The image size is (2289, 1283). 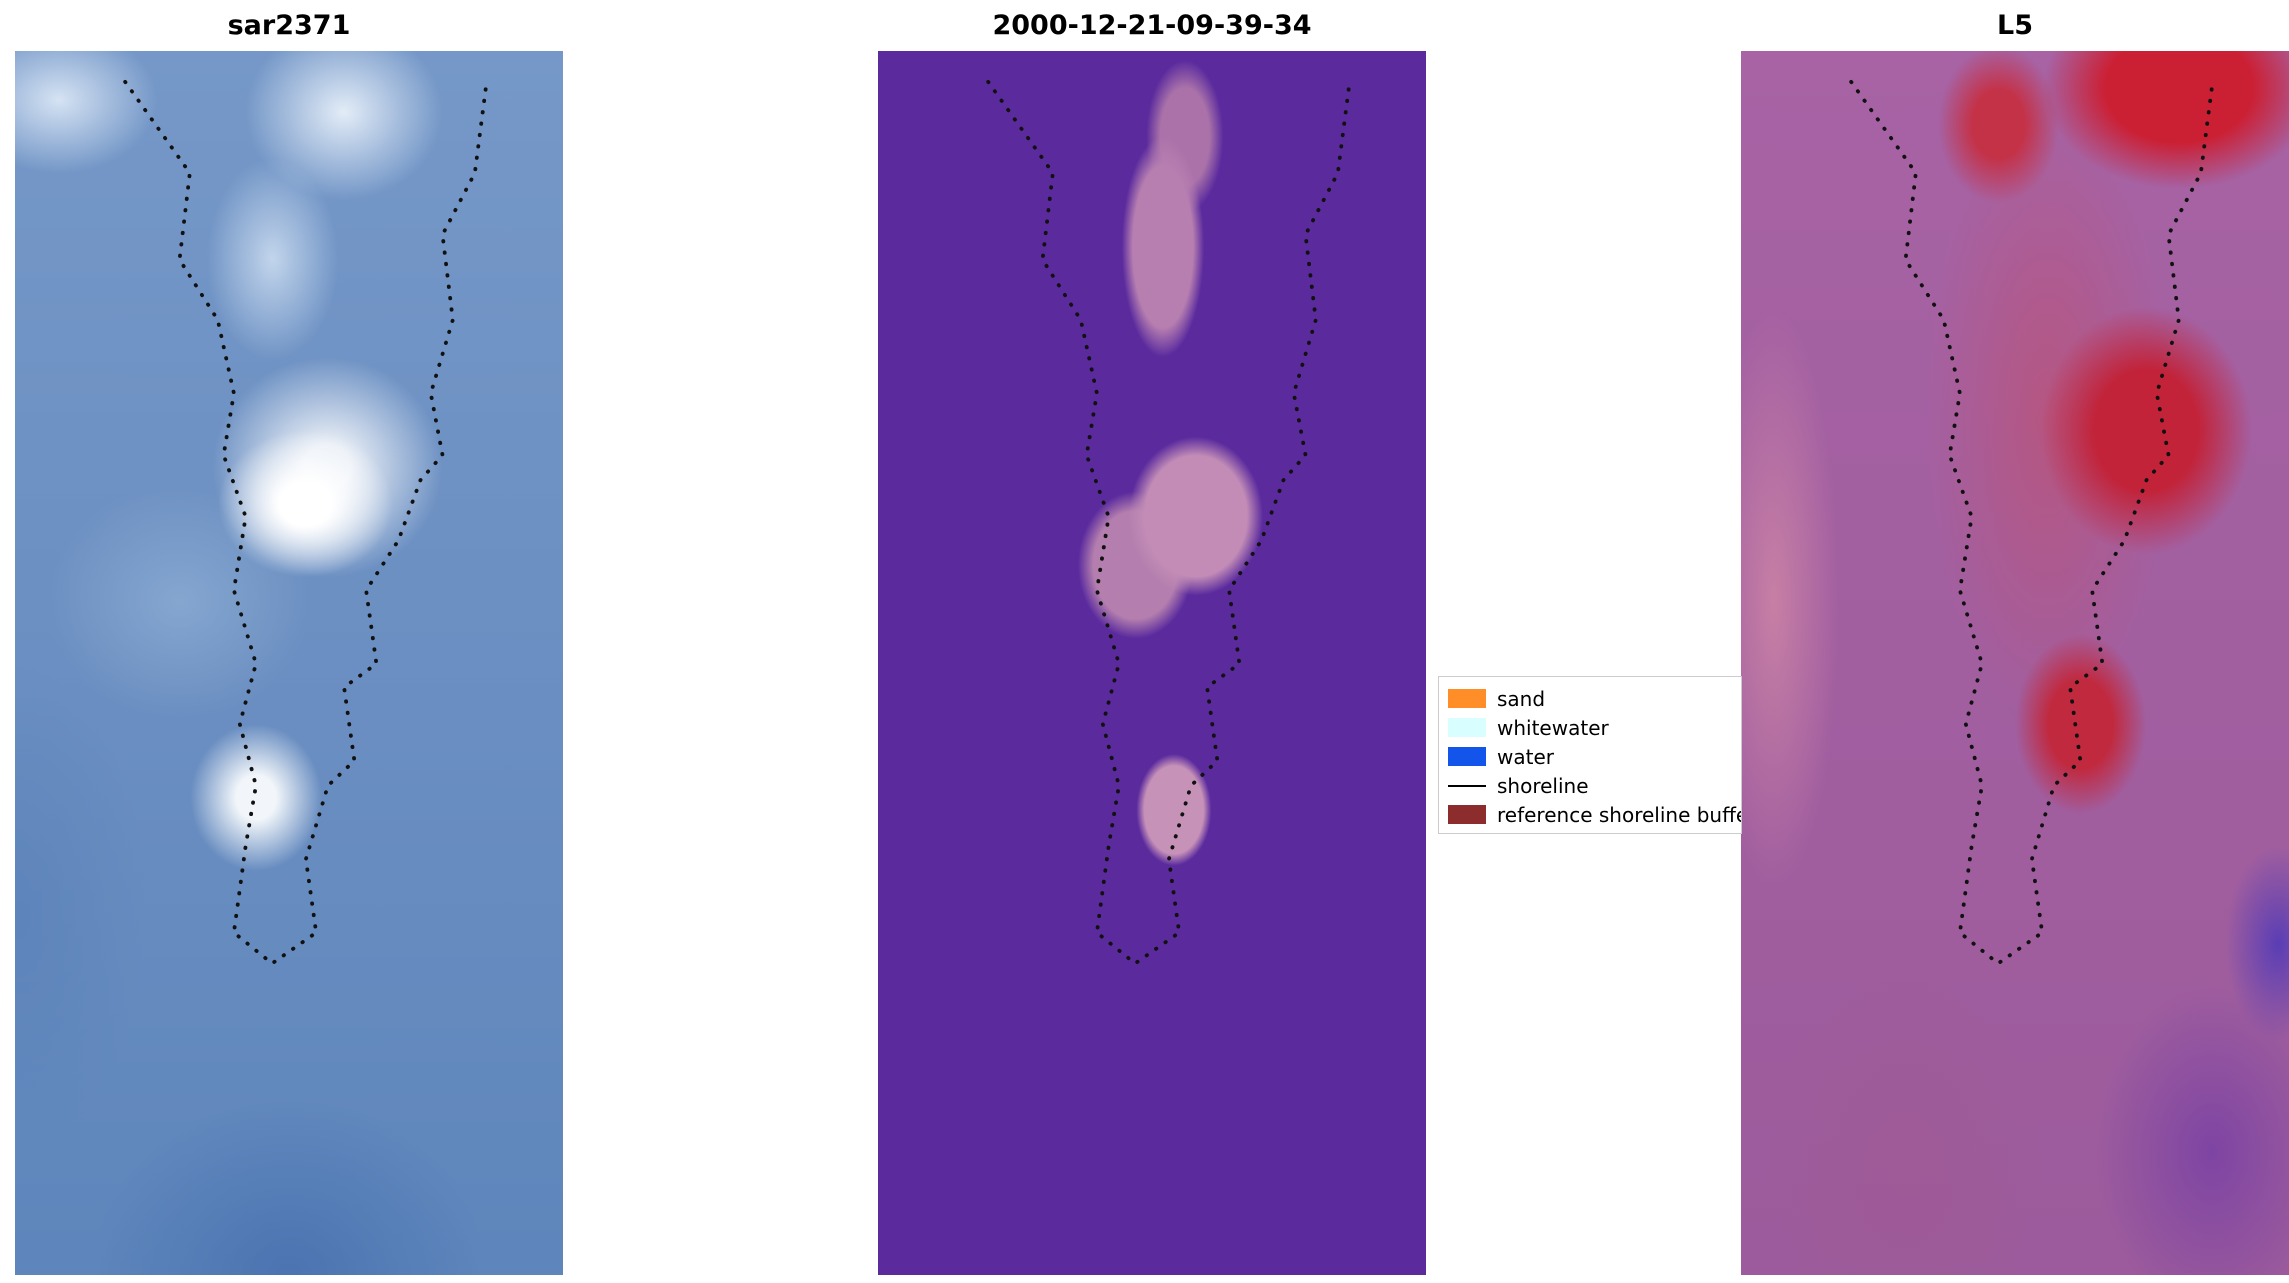 I want to click on legend-swatch-whitewater, so click(x=1467, y=727).